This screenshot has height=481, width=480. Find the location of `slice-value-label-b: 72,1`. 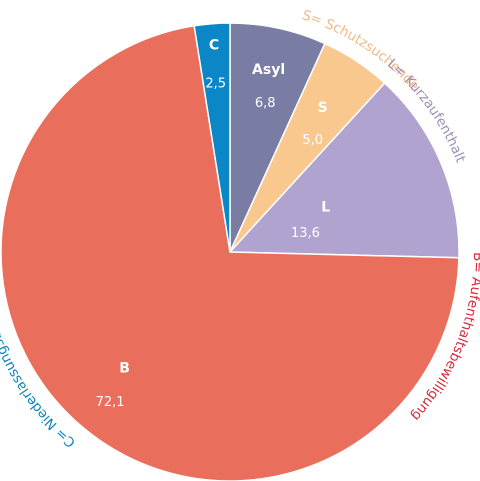

slice-value-label-b: 72,1 is located at coordinates (110, 402).